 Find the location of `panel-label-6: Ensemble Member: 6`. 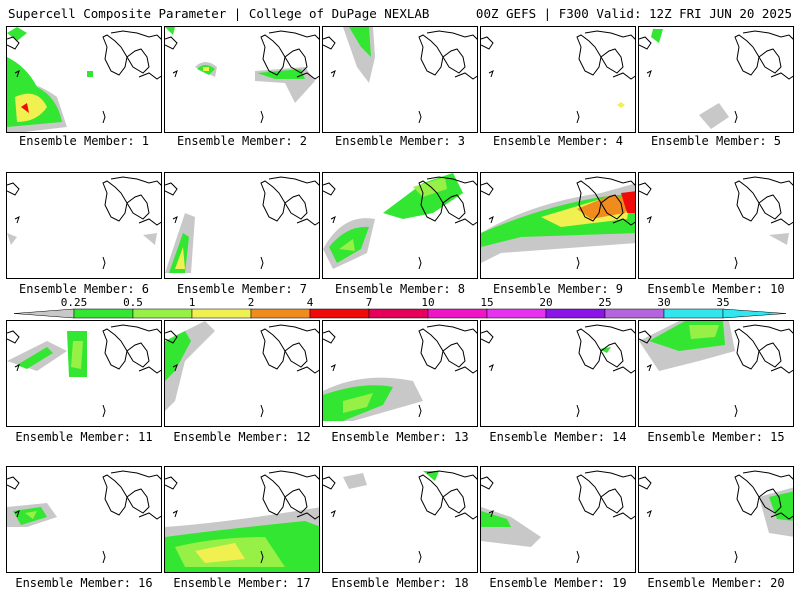

panel-label-6: Ensemble Member: 6 is located at coordinates (84, 289).